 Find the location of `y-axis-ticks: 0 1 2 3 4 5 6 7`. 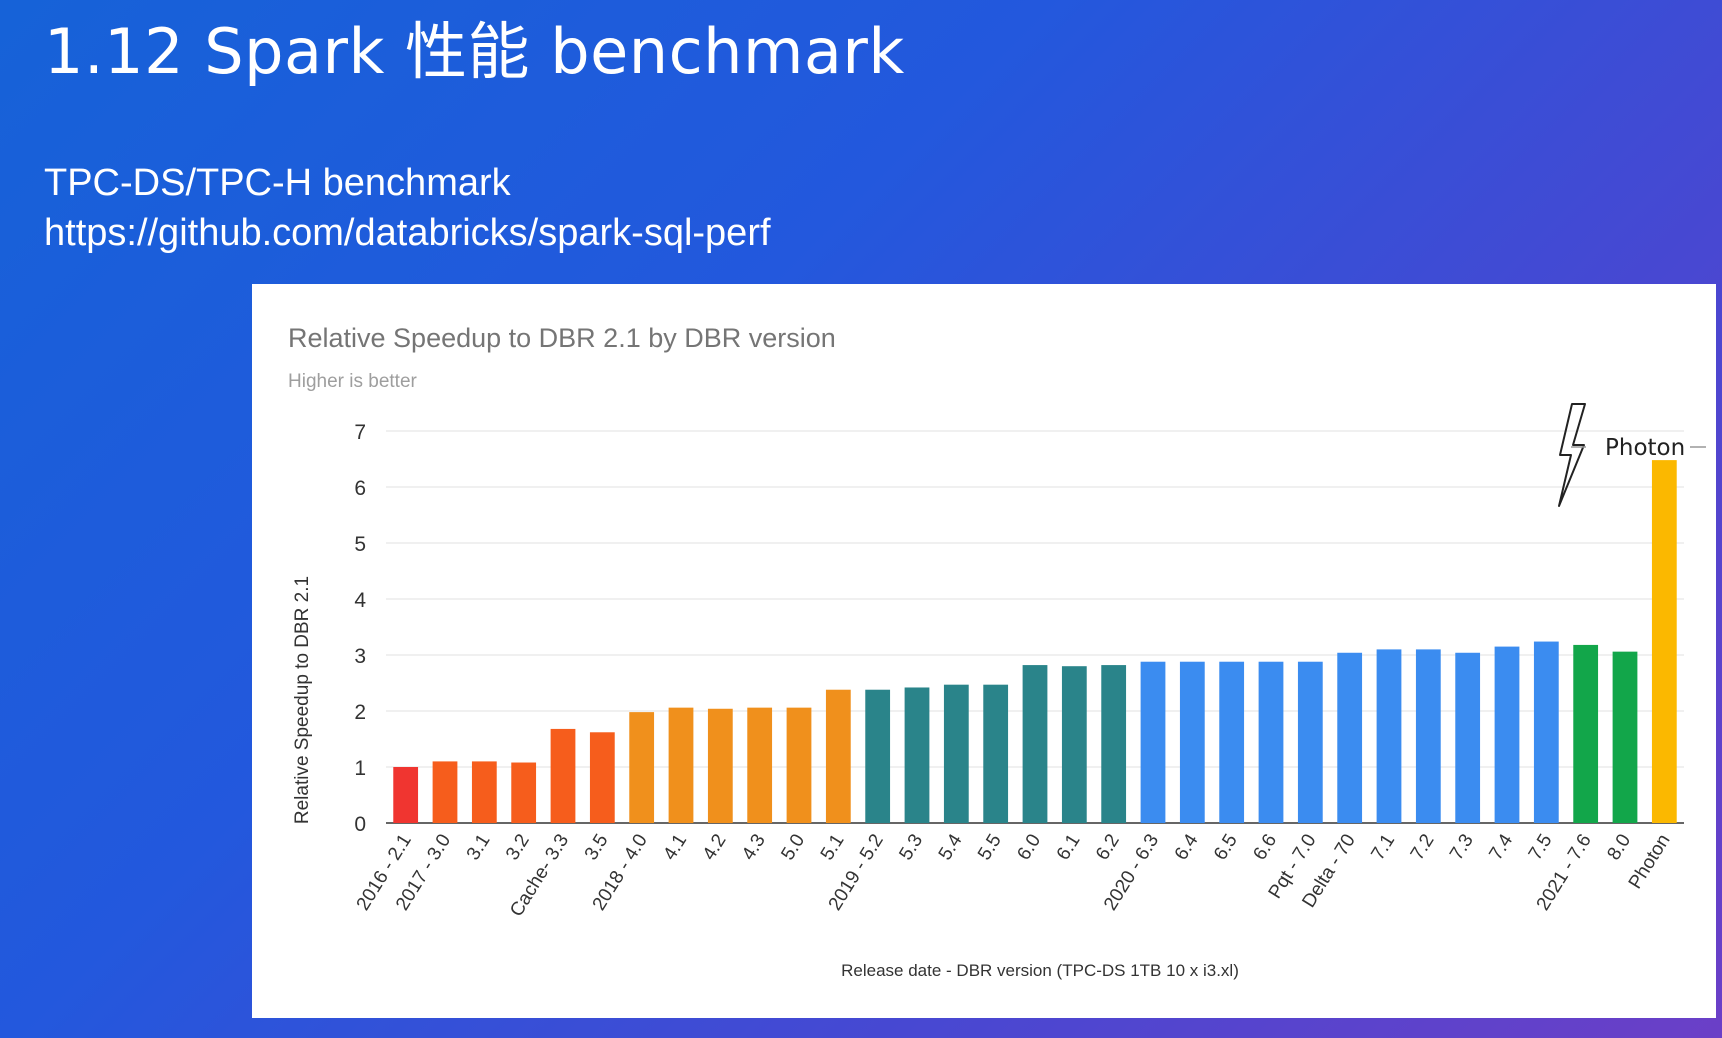

y-axis-ticks: 0 1 2 3 4 5 6 7 is located at coordinates (360, 628).